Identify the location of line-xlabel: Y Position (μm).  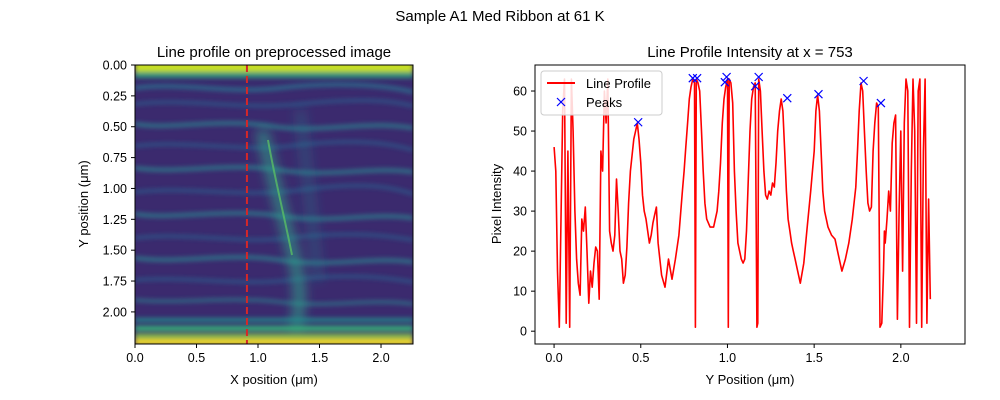
(750, 379).